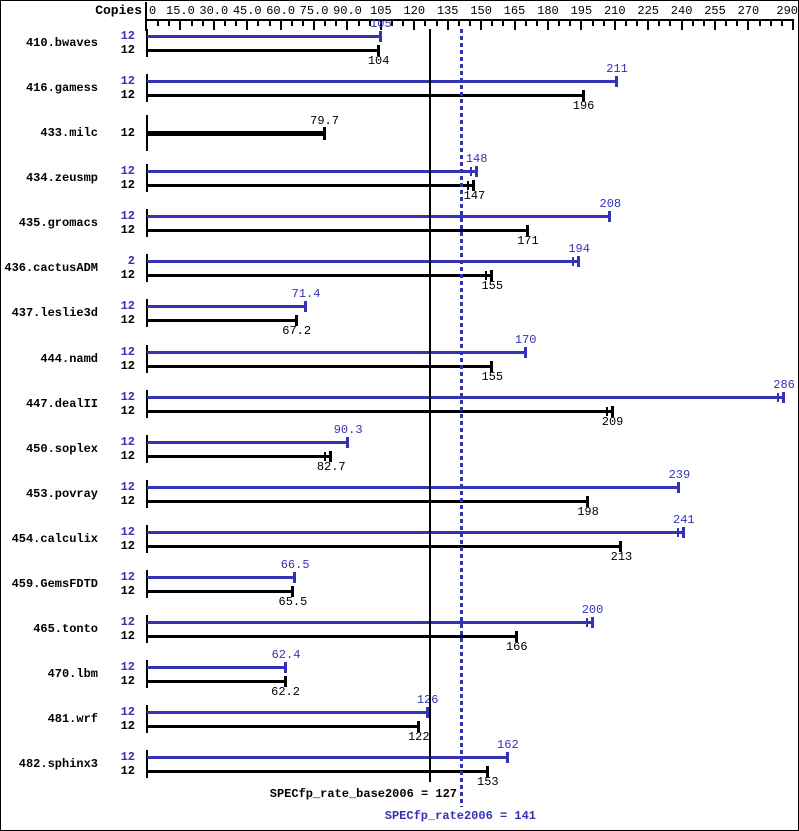  Describe the element at coordinates (612, 422) in the screenshot. I see `base-value-label: 209` at that location.